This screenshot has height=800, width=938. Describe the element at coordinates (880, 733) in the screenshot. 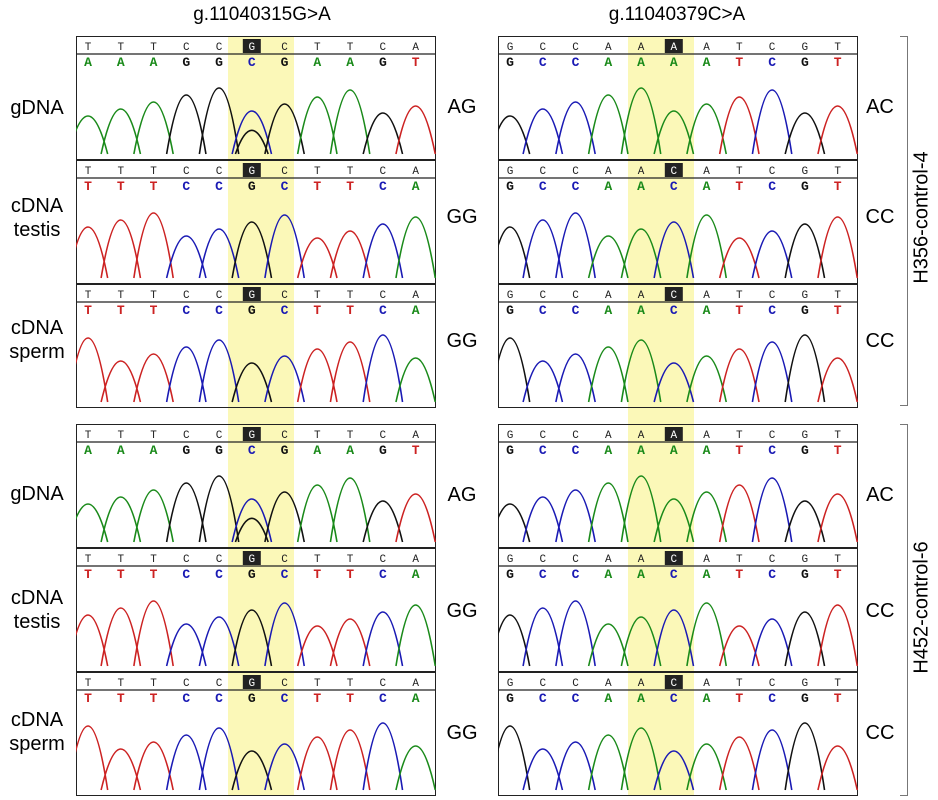

I see `genotype-right-g2-sperm: CC` at that location.